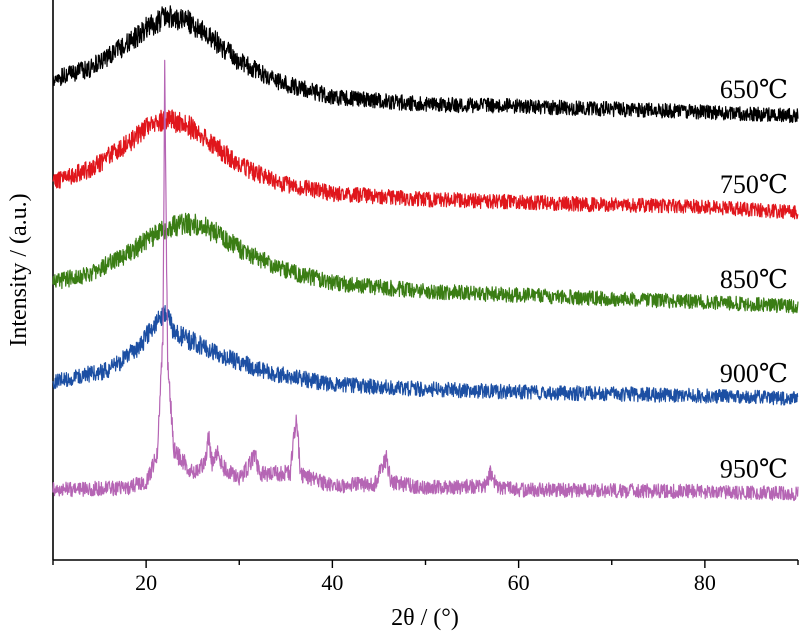  Describe the element at coordinates (519, 582) in the screenshot. I see `x-tick-label: 60` at that location.